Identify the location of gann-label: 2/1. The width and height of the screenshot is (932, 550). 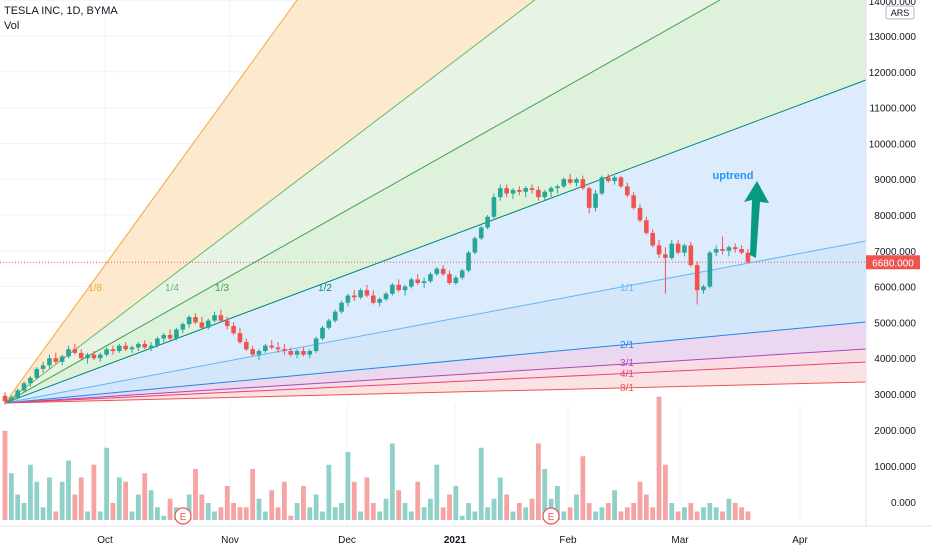
(627, 345).